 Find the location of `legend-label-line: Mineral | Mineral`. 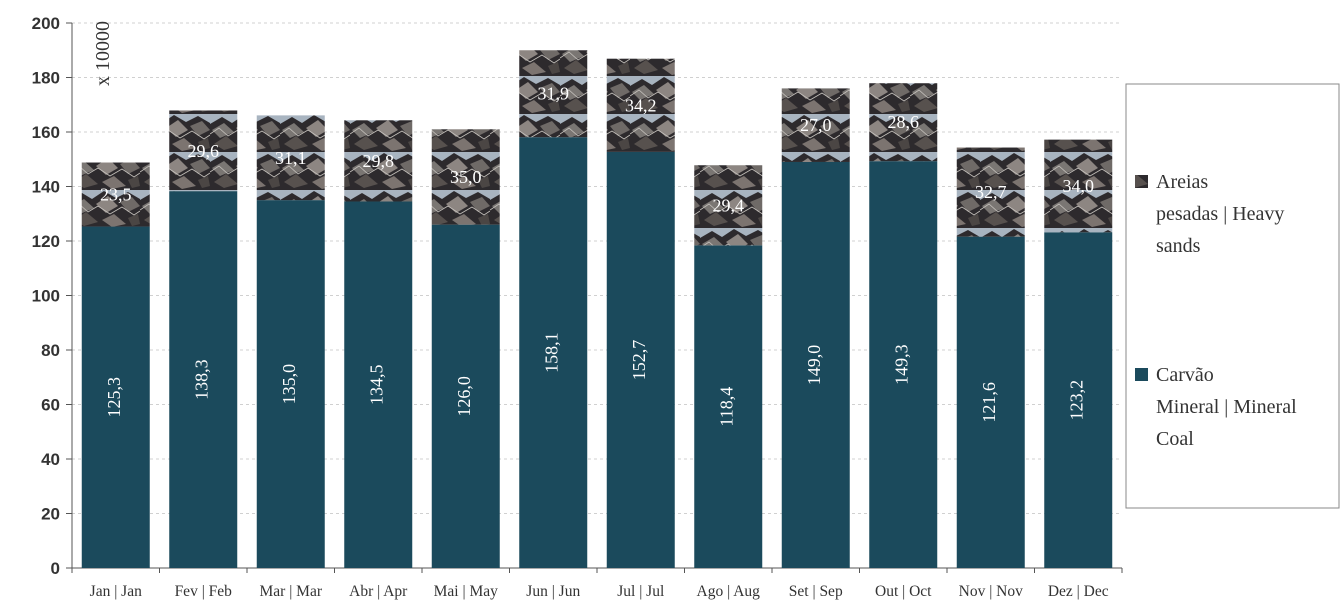

legend-label-line: Mineral | Mineral is located at coordinates (1226, 407).